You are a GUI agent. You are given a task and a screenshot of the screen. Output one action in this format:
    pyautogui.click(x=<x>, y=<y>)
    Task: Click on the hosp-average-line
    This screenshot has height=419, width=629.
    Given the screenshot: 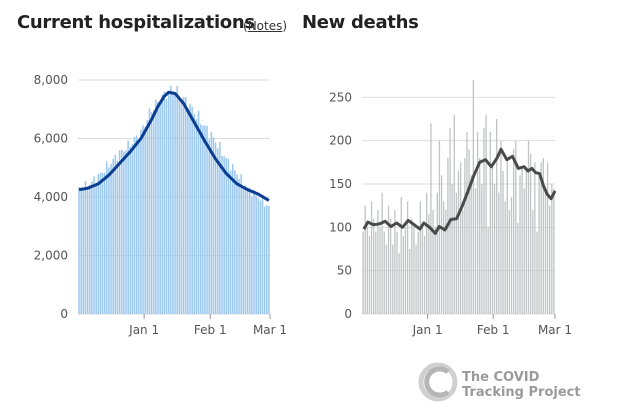 What is the action you would take?
    pyautogui.click(x=174, y=146)
    